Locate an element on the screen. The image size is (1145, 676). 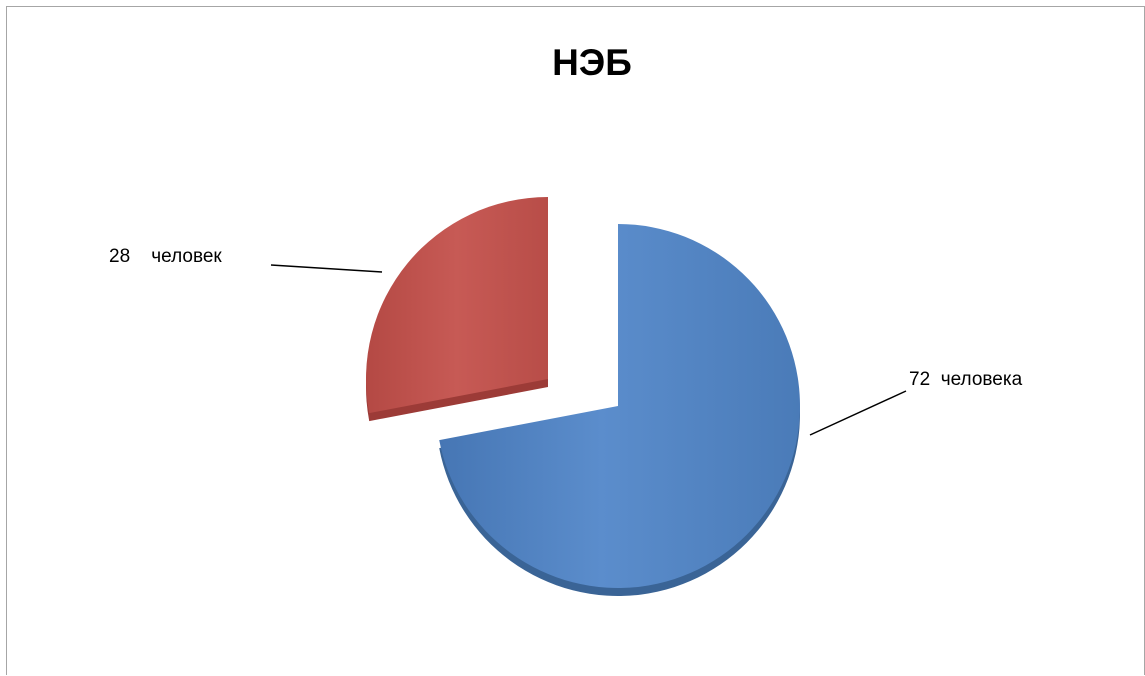
chart-title: НЭБ is located at coordinates (592, 62).